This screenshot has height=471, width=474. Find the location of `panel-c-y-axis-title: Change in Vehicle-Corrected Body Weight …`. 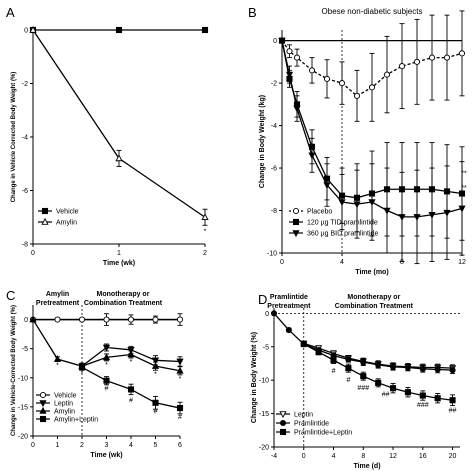

panel-c-y-axis-title: Change in Vehicle-Corrected Body Weight … is located at coordinates (14, 370).